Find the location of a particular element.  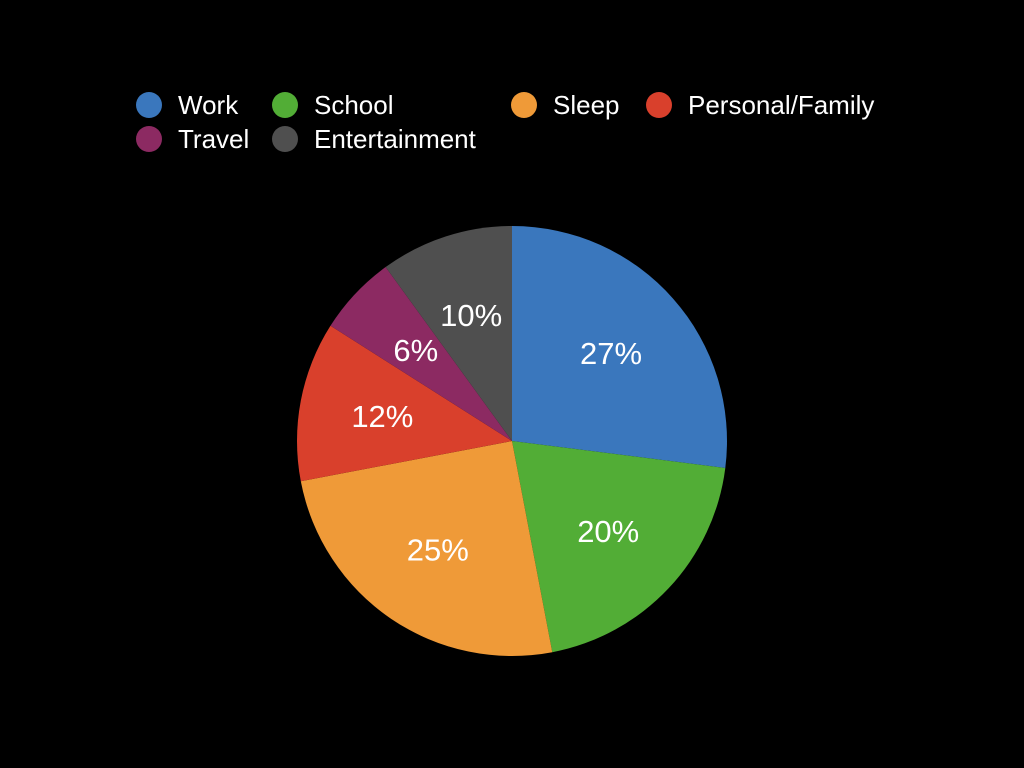

legend-swatch-school is located at coordinates (285, 105).